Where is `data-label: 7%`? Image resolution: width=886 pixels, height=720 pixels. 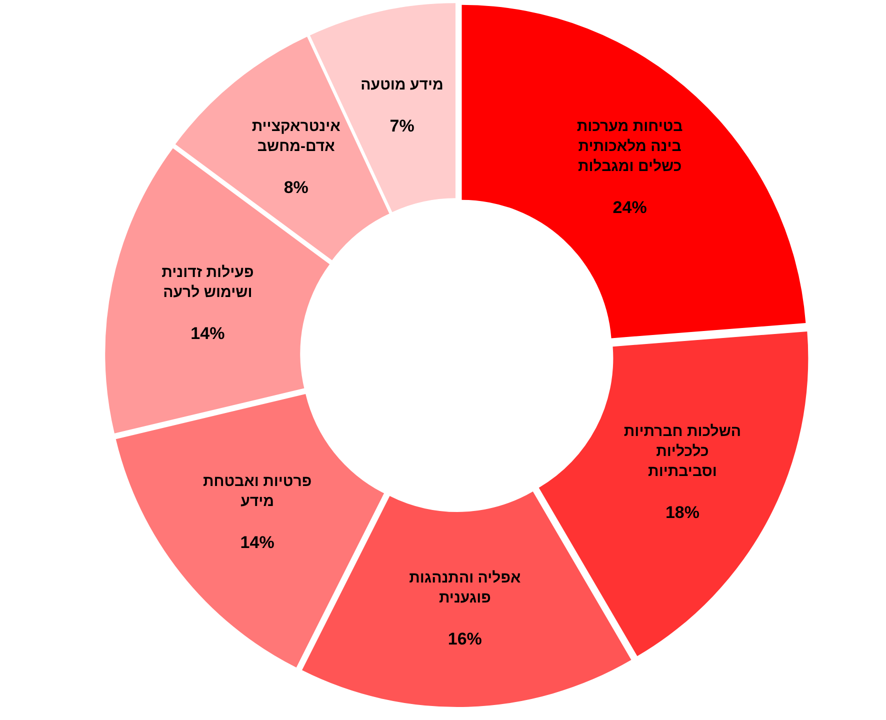
data-label: 7% is located at coordinates (402, 126).